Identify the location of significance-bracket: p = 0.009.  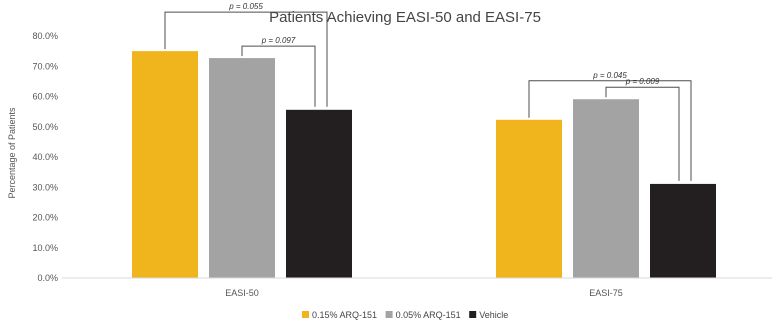
(642, 129).